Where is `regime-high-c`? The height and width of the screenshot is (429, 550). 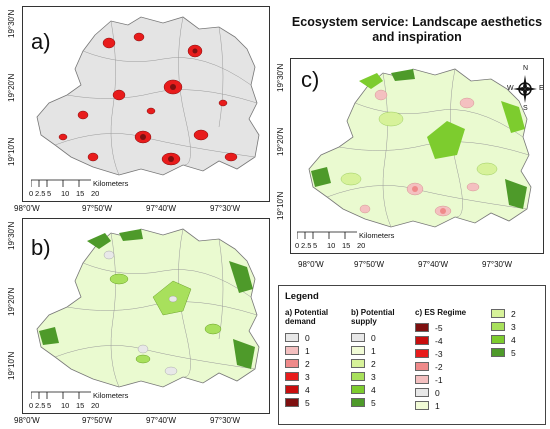 regime-high-c is located at coordinates (442, 116).